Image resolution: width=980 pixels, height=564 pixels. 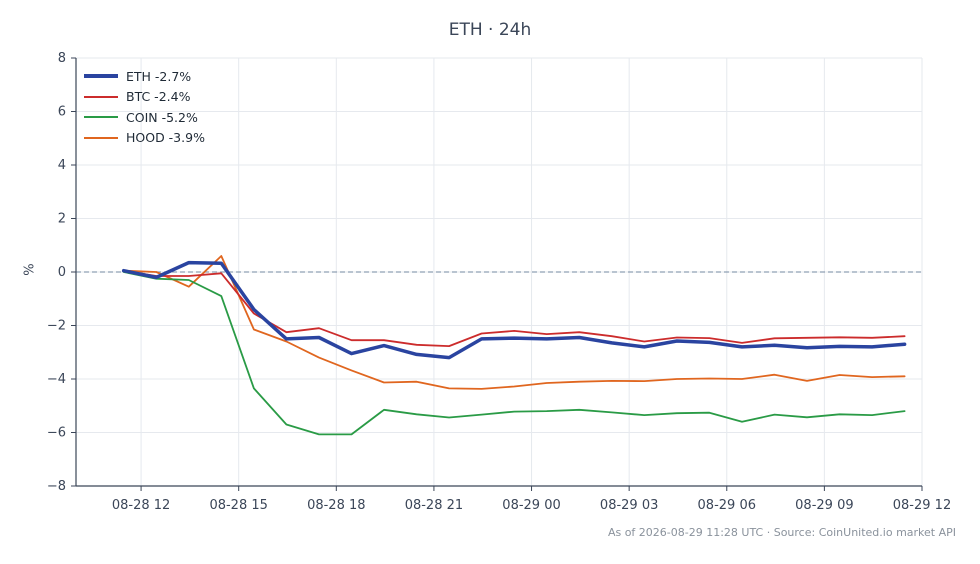 What do you see at coordinates (531, 505) in the screenshot?
I see `x-tick-label: 08-29 00` at bounding box center [531, 505].